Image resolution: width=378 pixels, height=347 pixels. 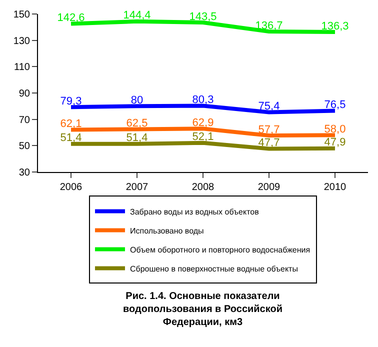 What do you see at coordinates (335, 187) in the screenshot?
I see `x-tick-label: 2010` at bounding box center [335, 187].